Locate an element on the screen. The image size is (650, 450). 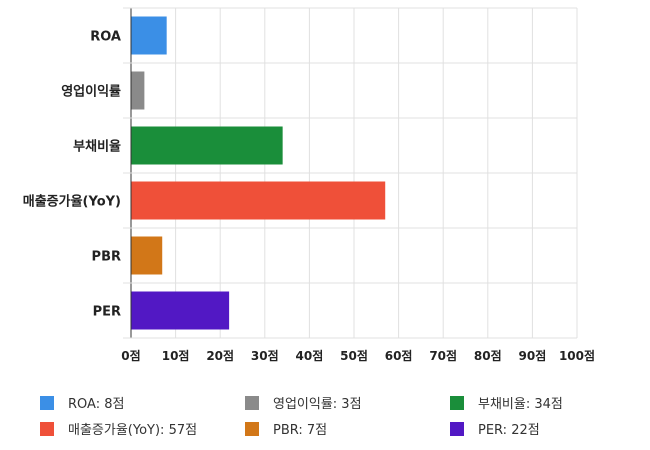
legend-label: 부채비율: 34점 is located at coordinates (520, 404).